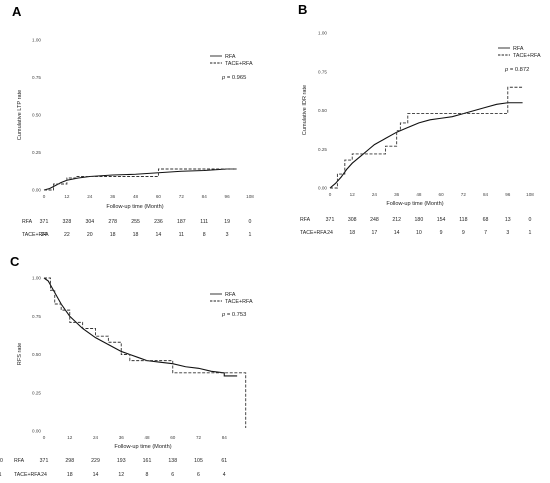  Describe the element at coordinates (198, 461) in the screenshot. I see `risk-cell: 105` at that location.